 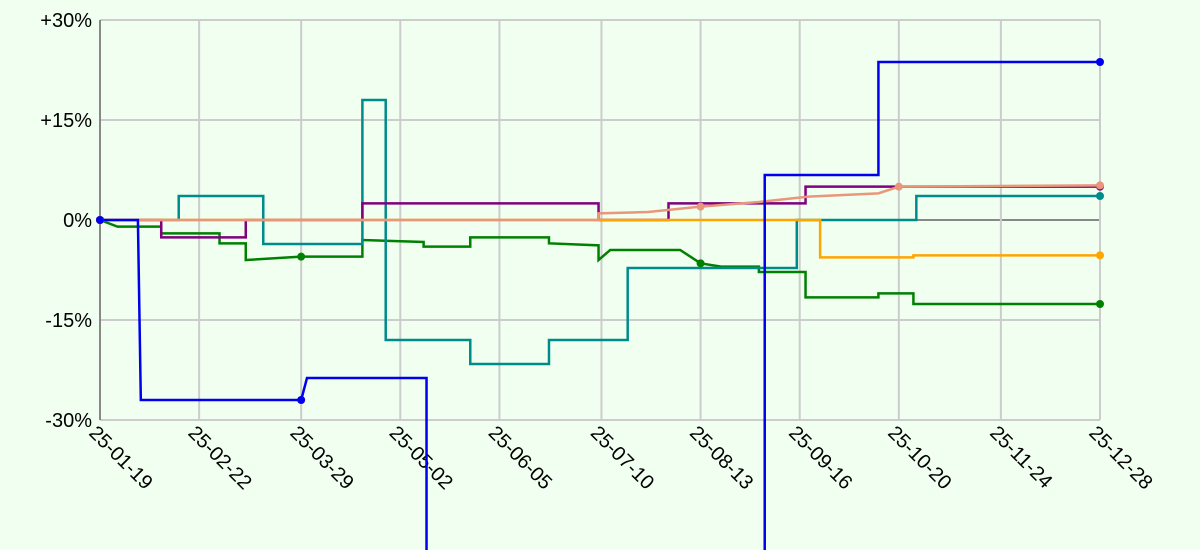 What do you see at coordinates (66, 21) in the screenshot?
I see `y-tick-label: +30%` at bounding box center [66, 21].